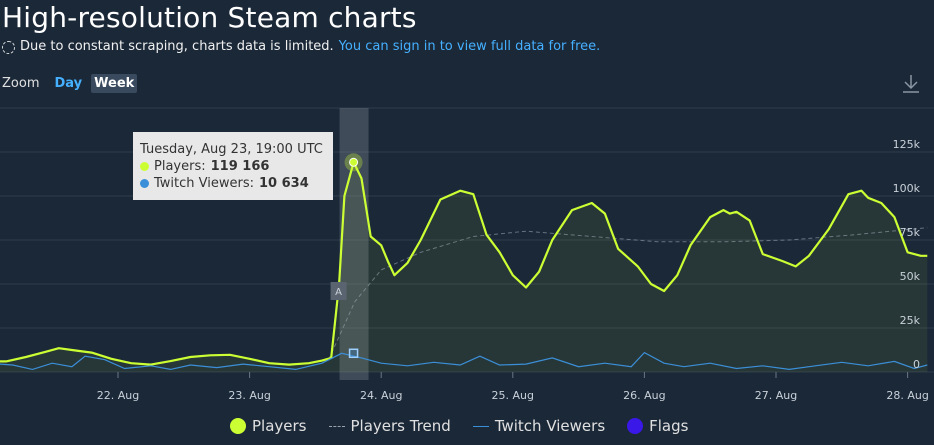  I want to click on x-tick-label: 28. Aug, so click(907, 395).